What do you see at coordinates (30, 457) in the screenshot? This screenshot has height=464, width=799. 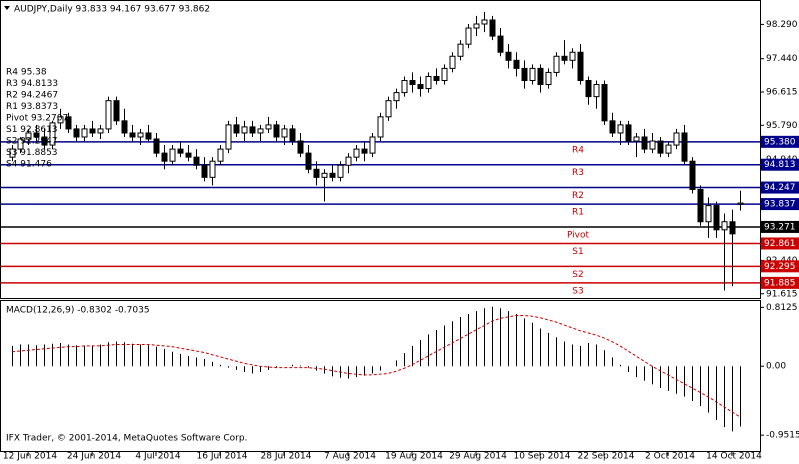 I see `x-tick-label: 12 Jun 2014` at bounding box center [30, 457].